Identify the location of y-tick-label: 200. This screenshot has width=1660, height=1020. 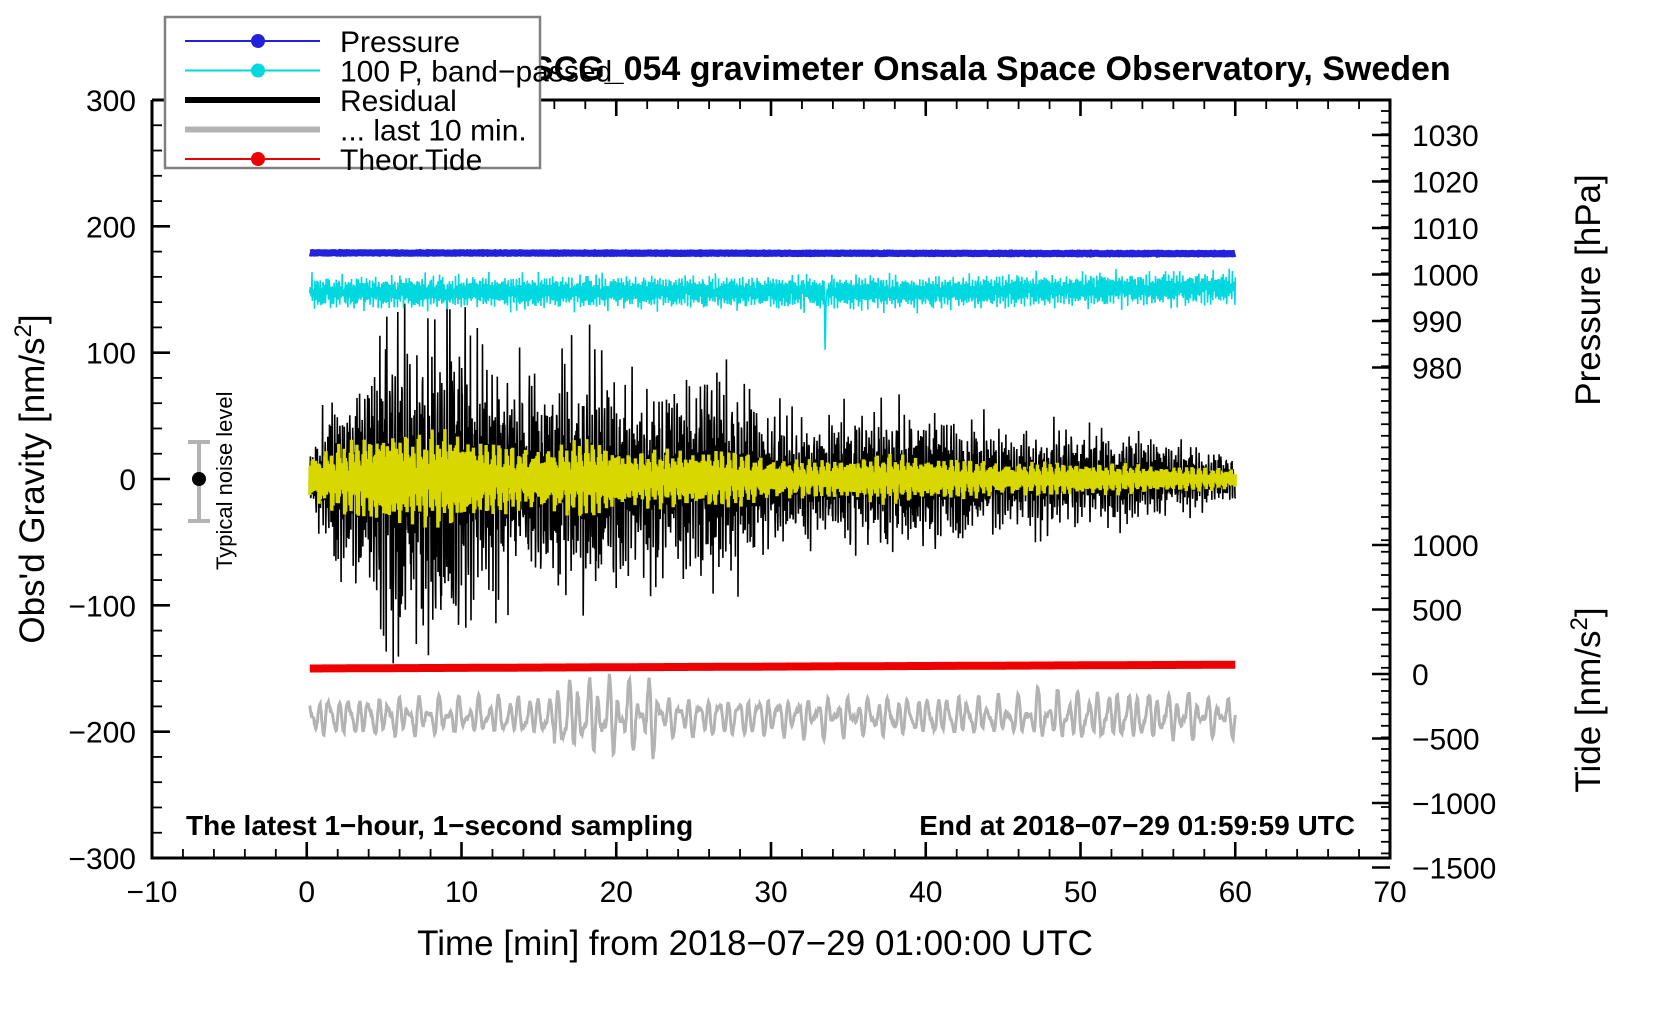
(111, 227).